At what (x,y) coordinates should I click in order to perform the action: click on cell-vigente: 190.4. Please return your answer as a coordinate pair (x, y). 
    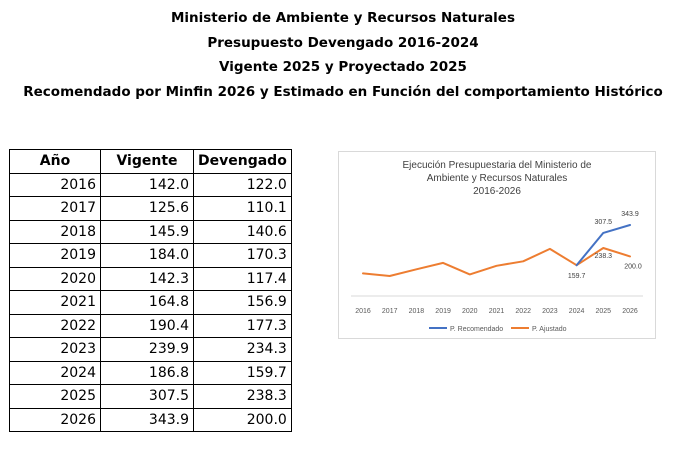
    Looking at the image, I should click on (147, 325).